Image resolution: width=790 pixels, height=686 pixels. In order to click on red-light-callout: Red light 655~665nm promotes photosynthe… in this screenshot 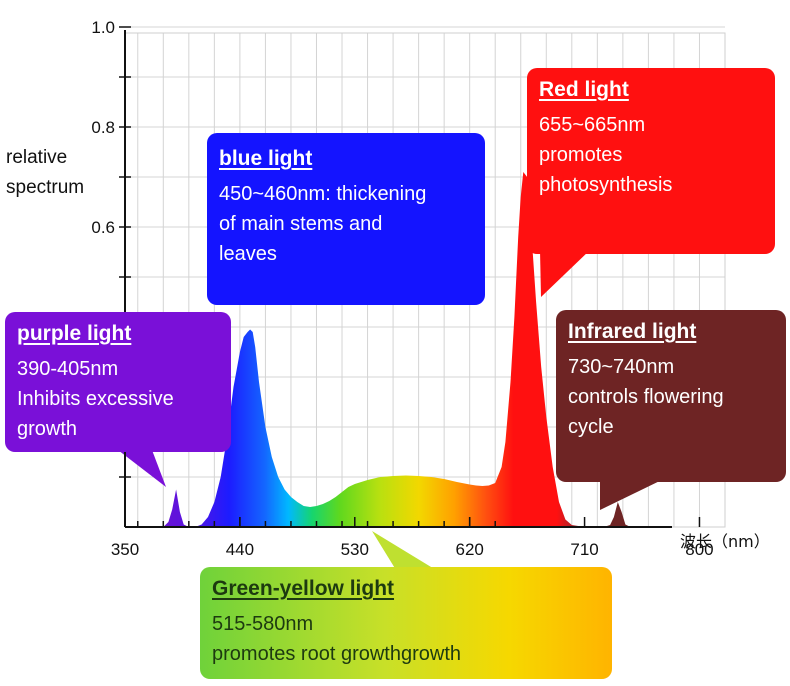, I will do `click(651, 161)`.